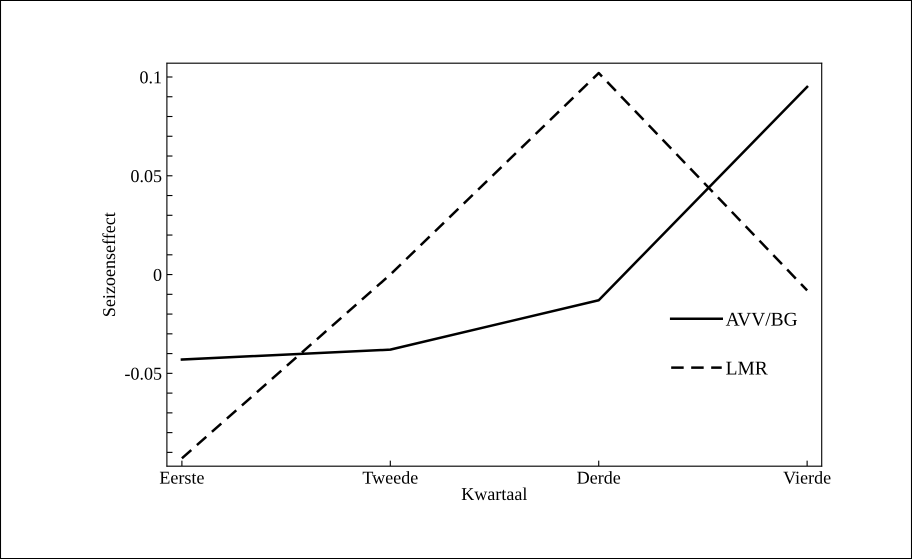  I want to click on y-tick-label: 0.1, so click(150, 77).